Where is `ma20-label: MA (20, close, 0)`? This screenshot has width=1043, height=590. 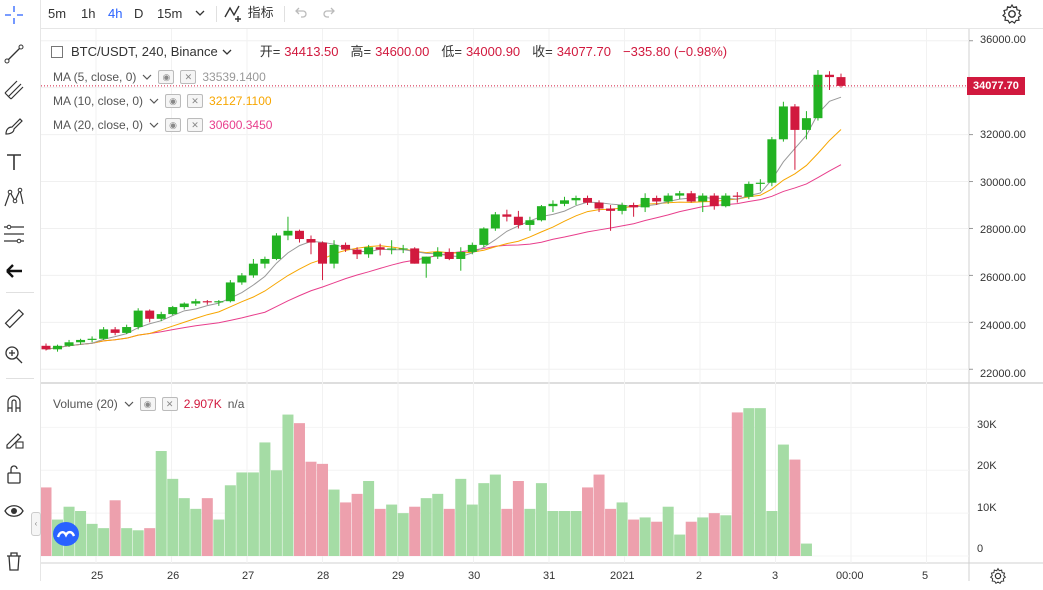
ma20-label: MA (20, close, 0) is located at coordinates (98, 125).